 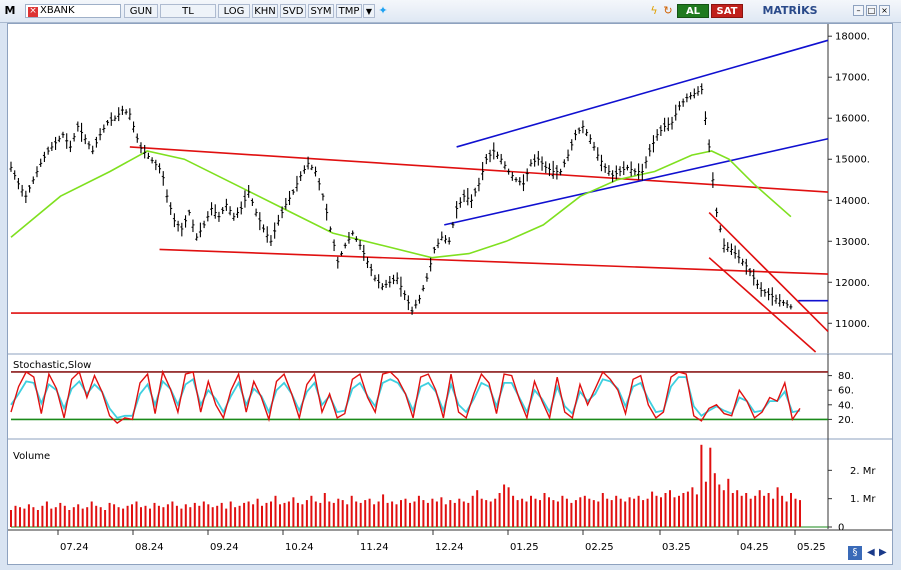 I want to click on symbol-input: × XBANK, so click(x=73, y=11).